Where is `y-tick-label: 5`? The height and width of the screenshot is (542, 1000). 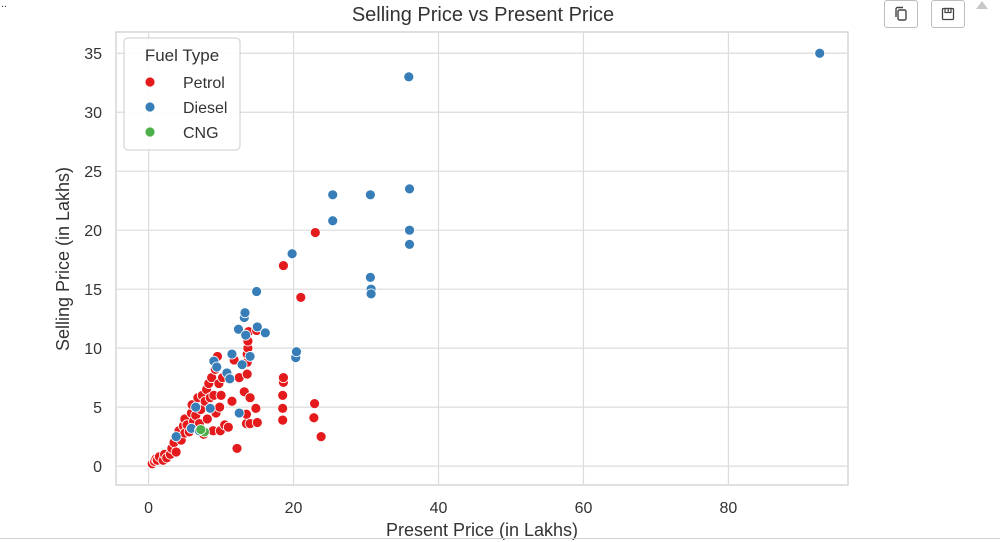
y-tick-label: 5 is located at coordinates (97, 408).